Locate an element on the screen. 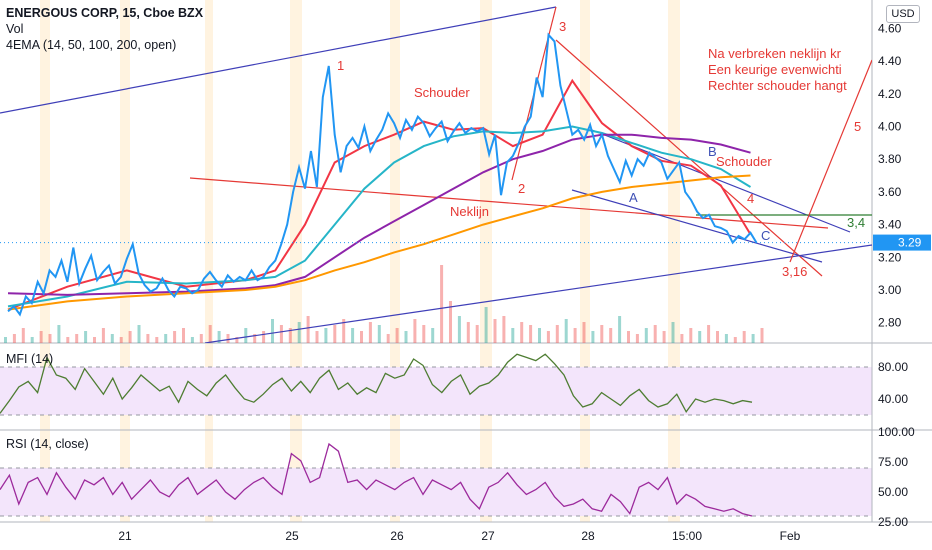 The height and width of the screenshot is (550, 932). annotation-label: 5 is located at coordinates (857, 126).